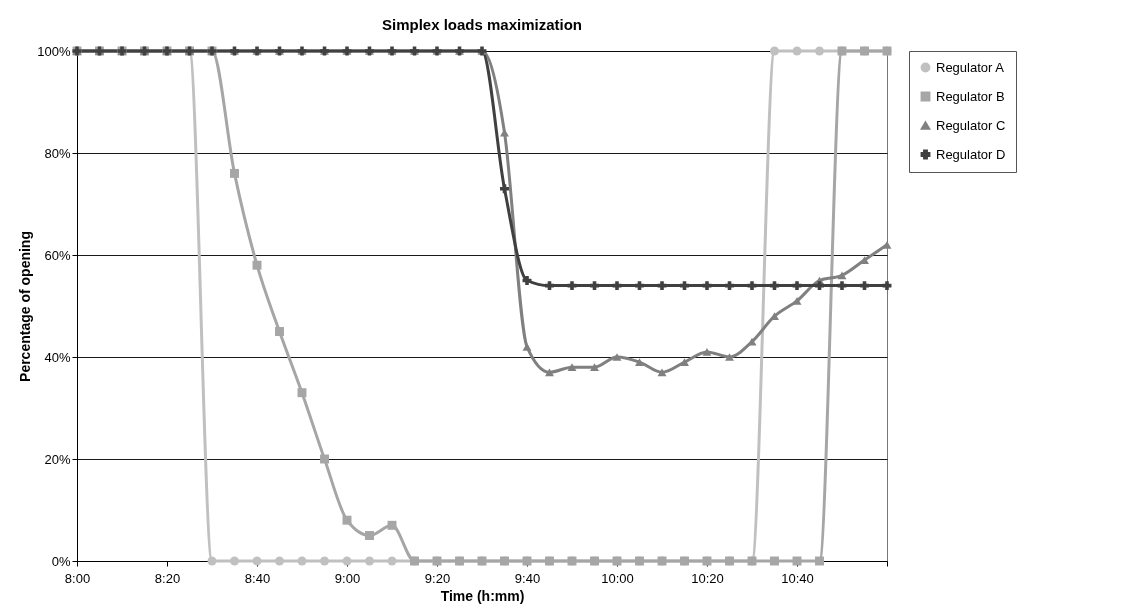 The height and width of the screenshot is (608, 1123). I want to click on legend-label: Regulator C, so click(971, 125).